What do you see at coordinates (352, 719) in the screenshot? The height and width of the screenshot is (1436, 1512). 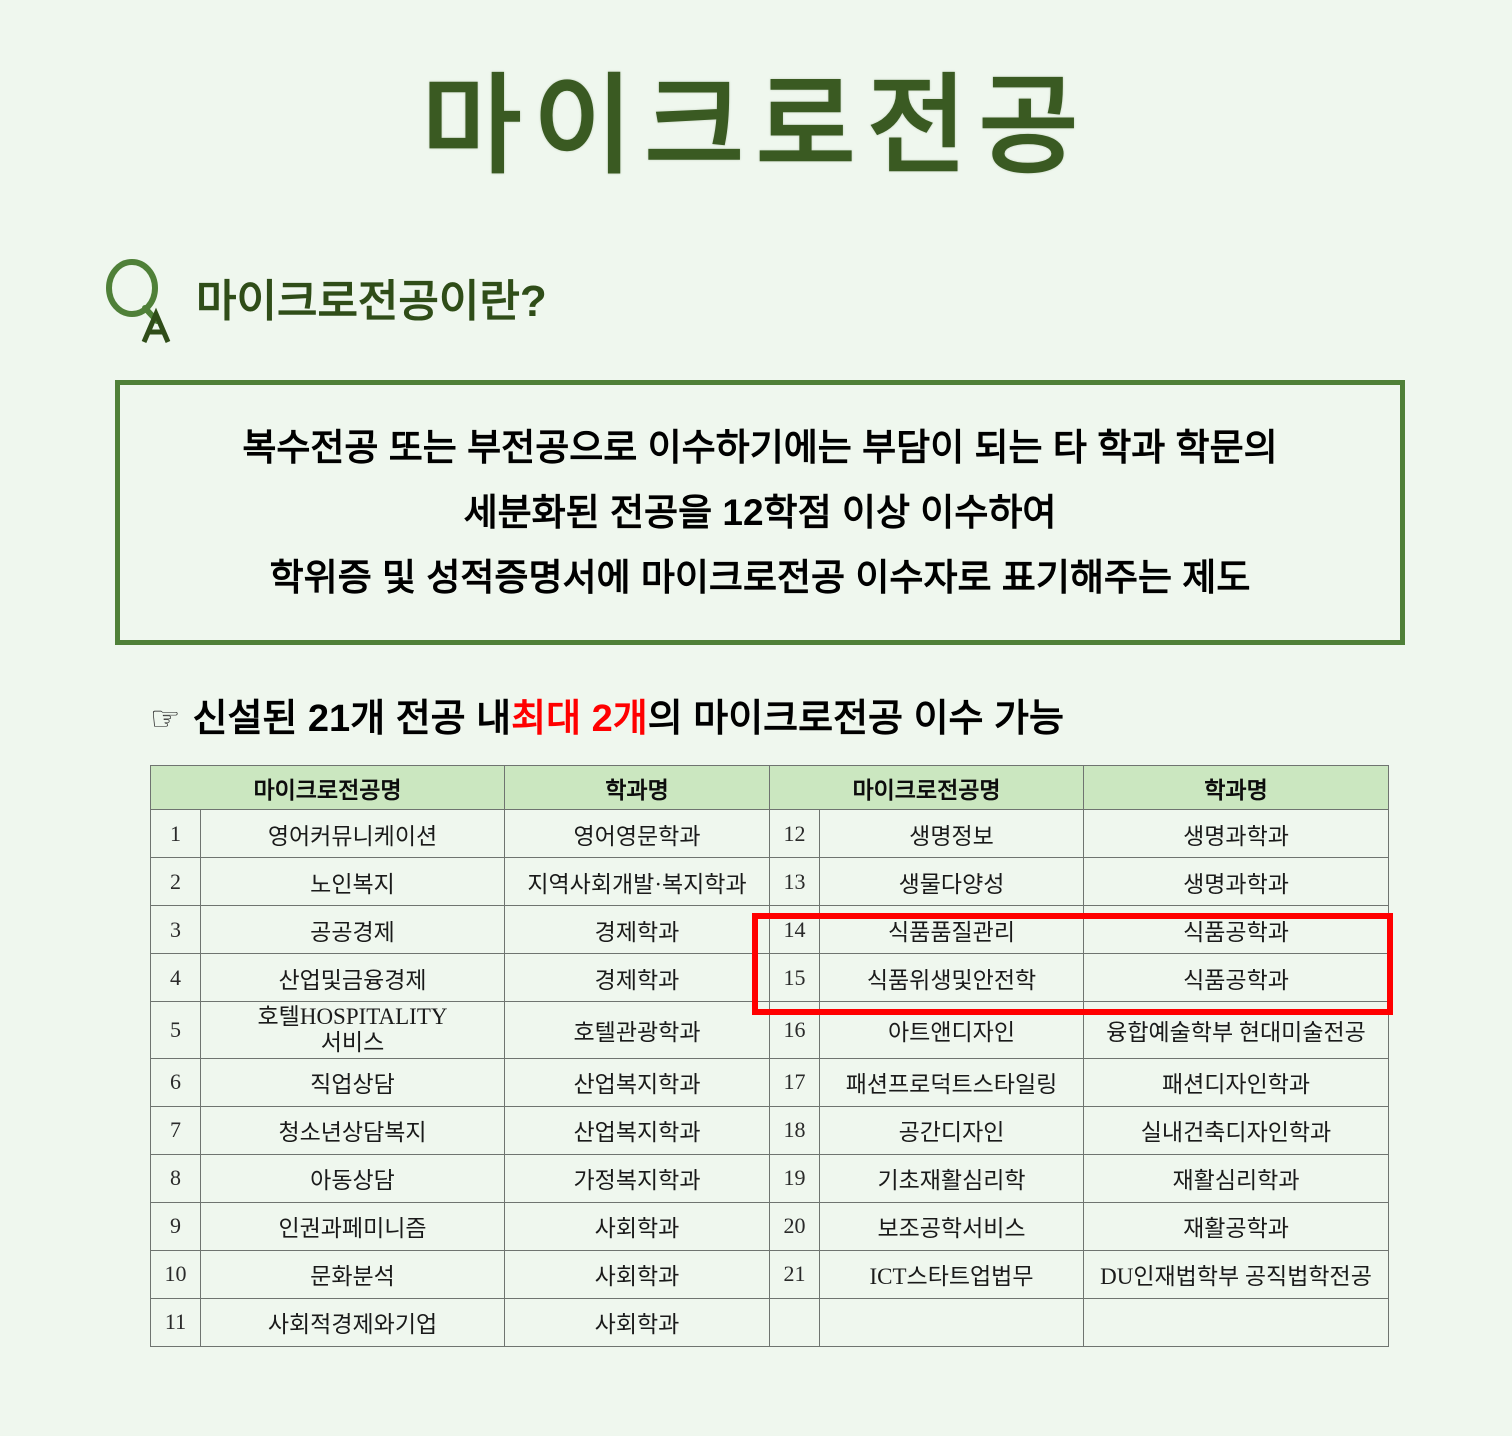 I see `note-prefix: 신설된 21개 전공 내` at bounding box center [352, 719].